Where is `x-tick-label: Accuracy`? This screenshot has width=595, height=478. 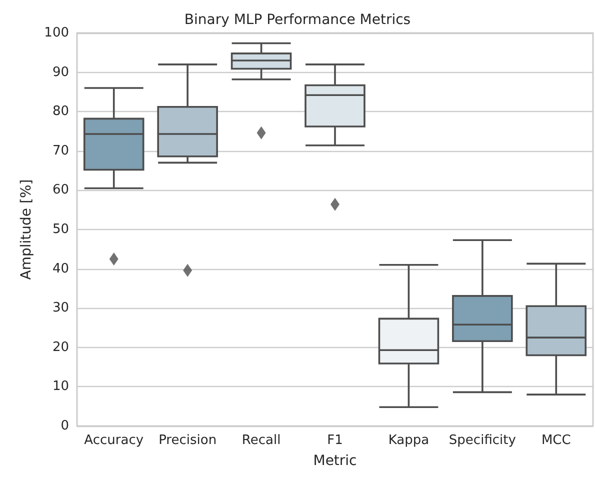
x-tick-label: Accuracy is located at coordinates (114, 440).